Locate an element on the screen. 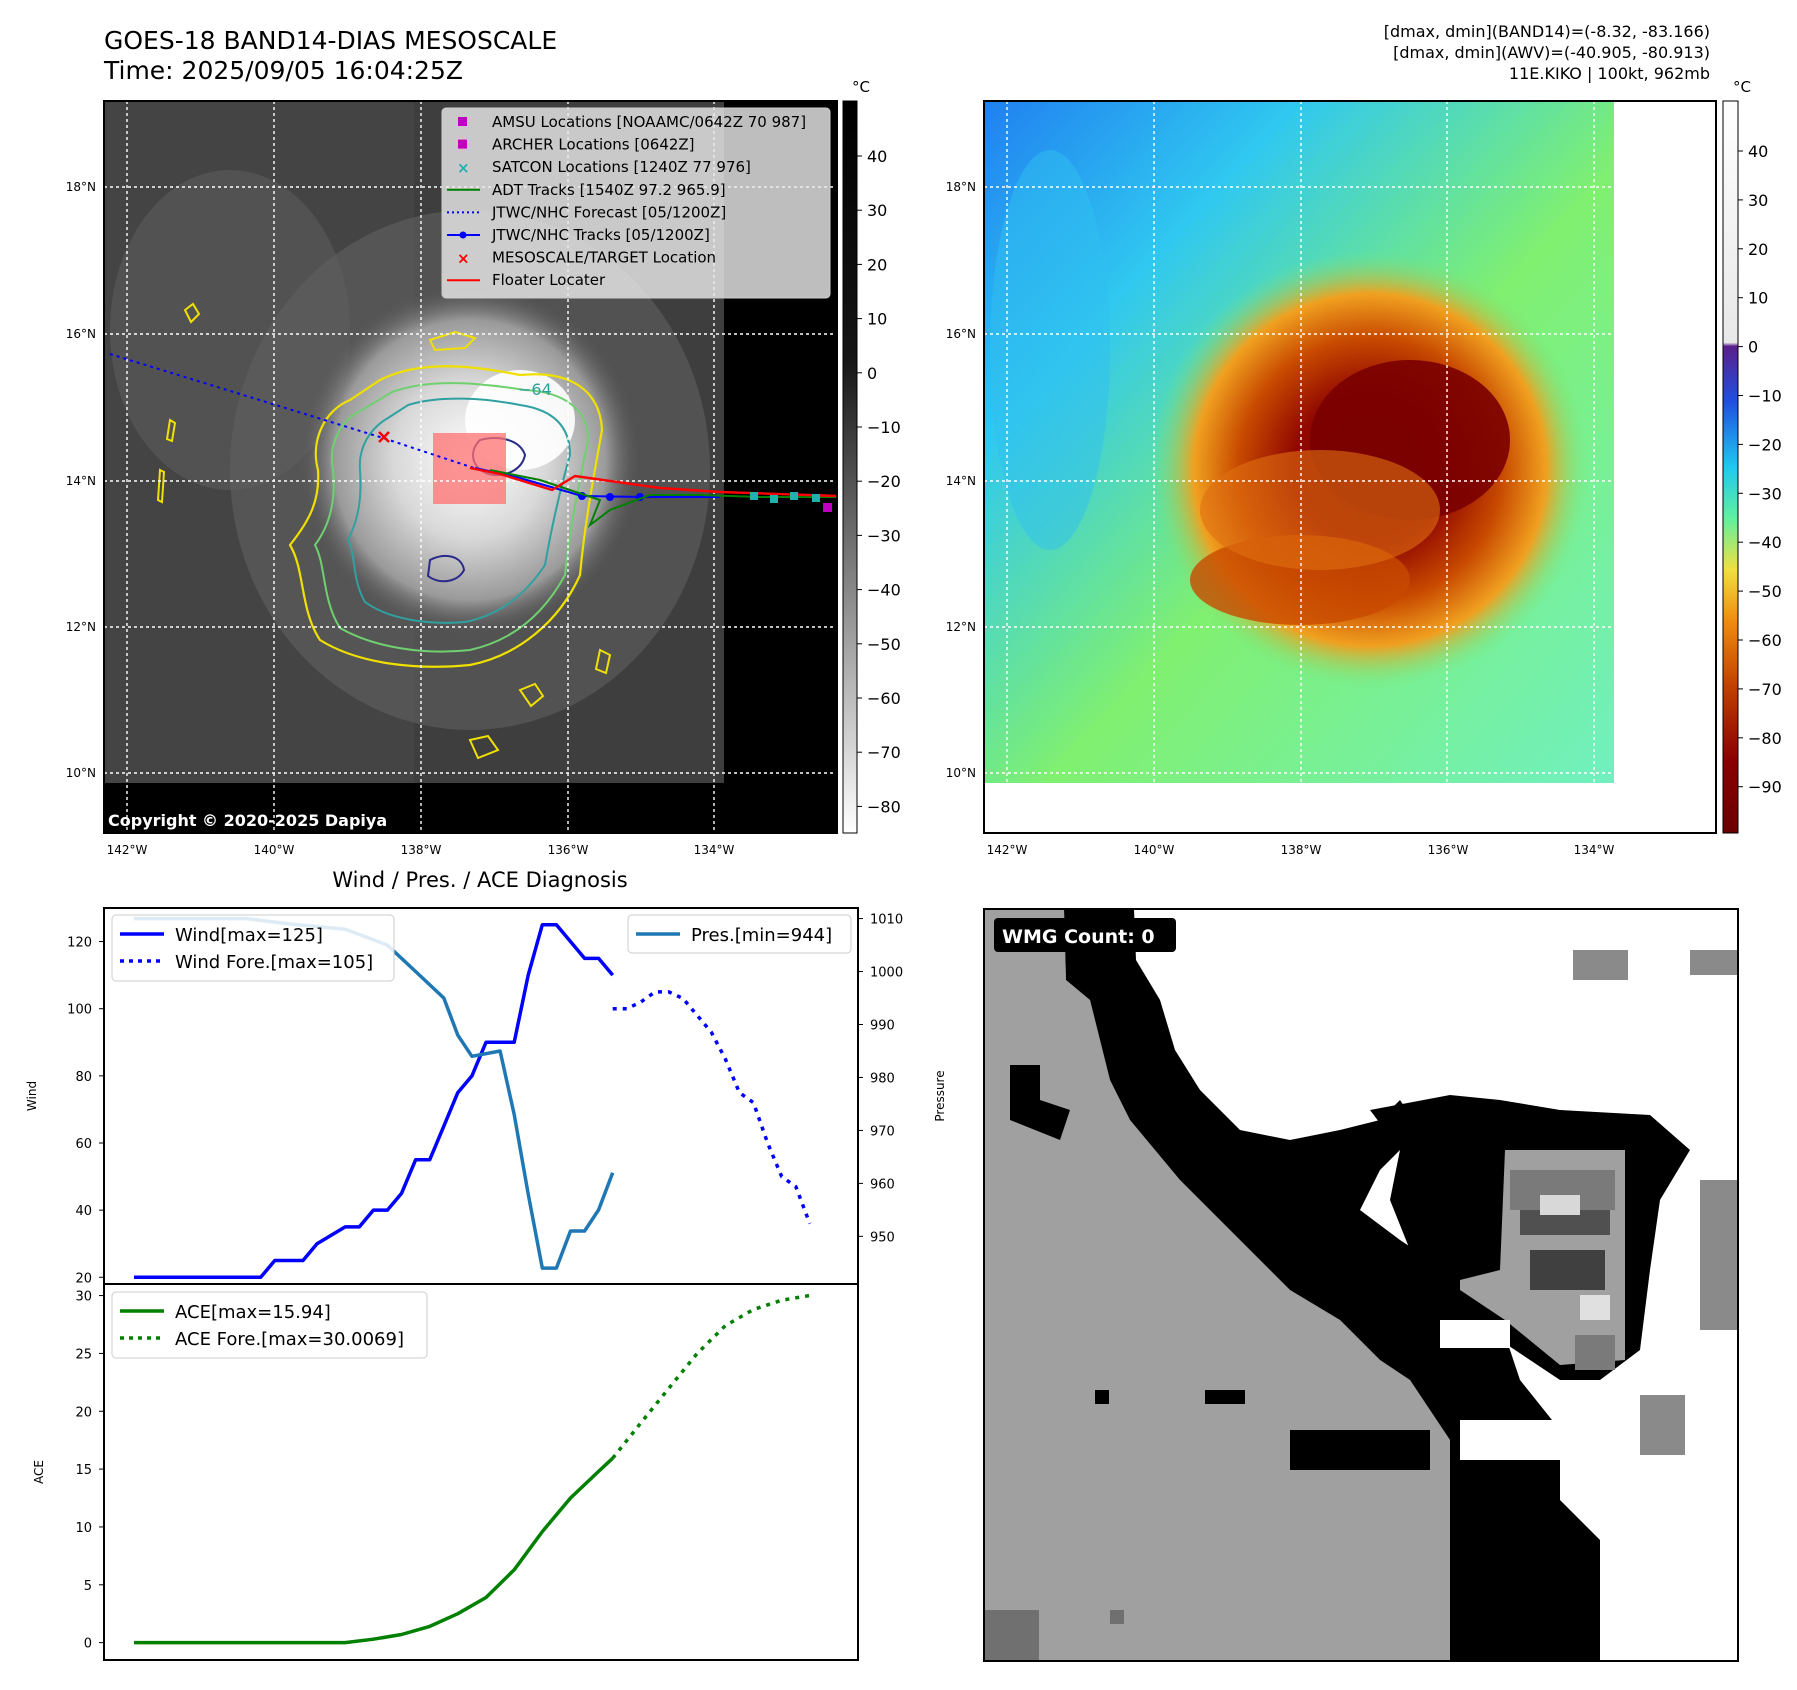 This screenshot has width=1797, height=1690. colorbar-tick-label: −70 is located at coordinates (884, 752).